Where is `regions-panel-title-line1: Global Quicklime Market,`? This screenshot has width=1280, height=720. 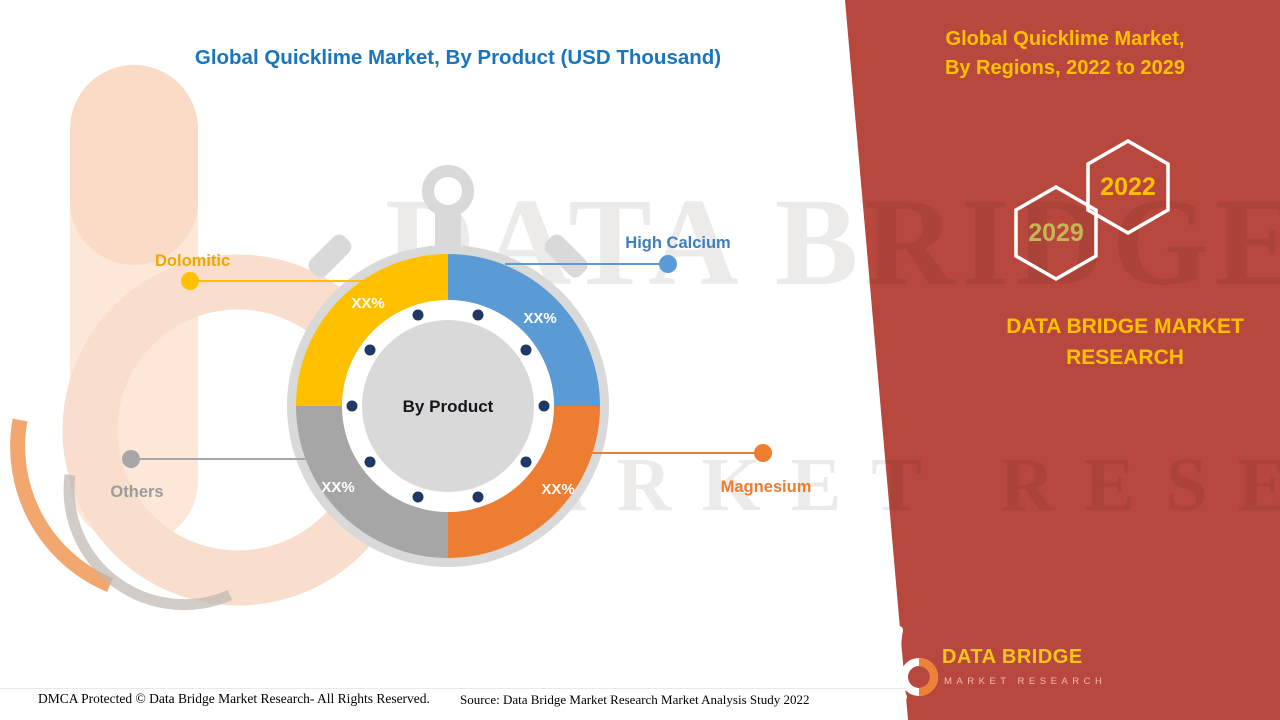 regions-panel-title-line1: Global Quicklime Market, is located at coordinates (1065, 39).